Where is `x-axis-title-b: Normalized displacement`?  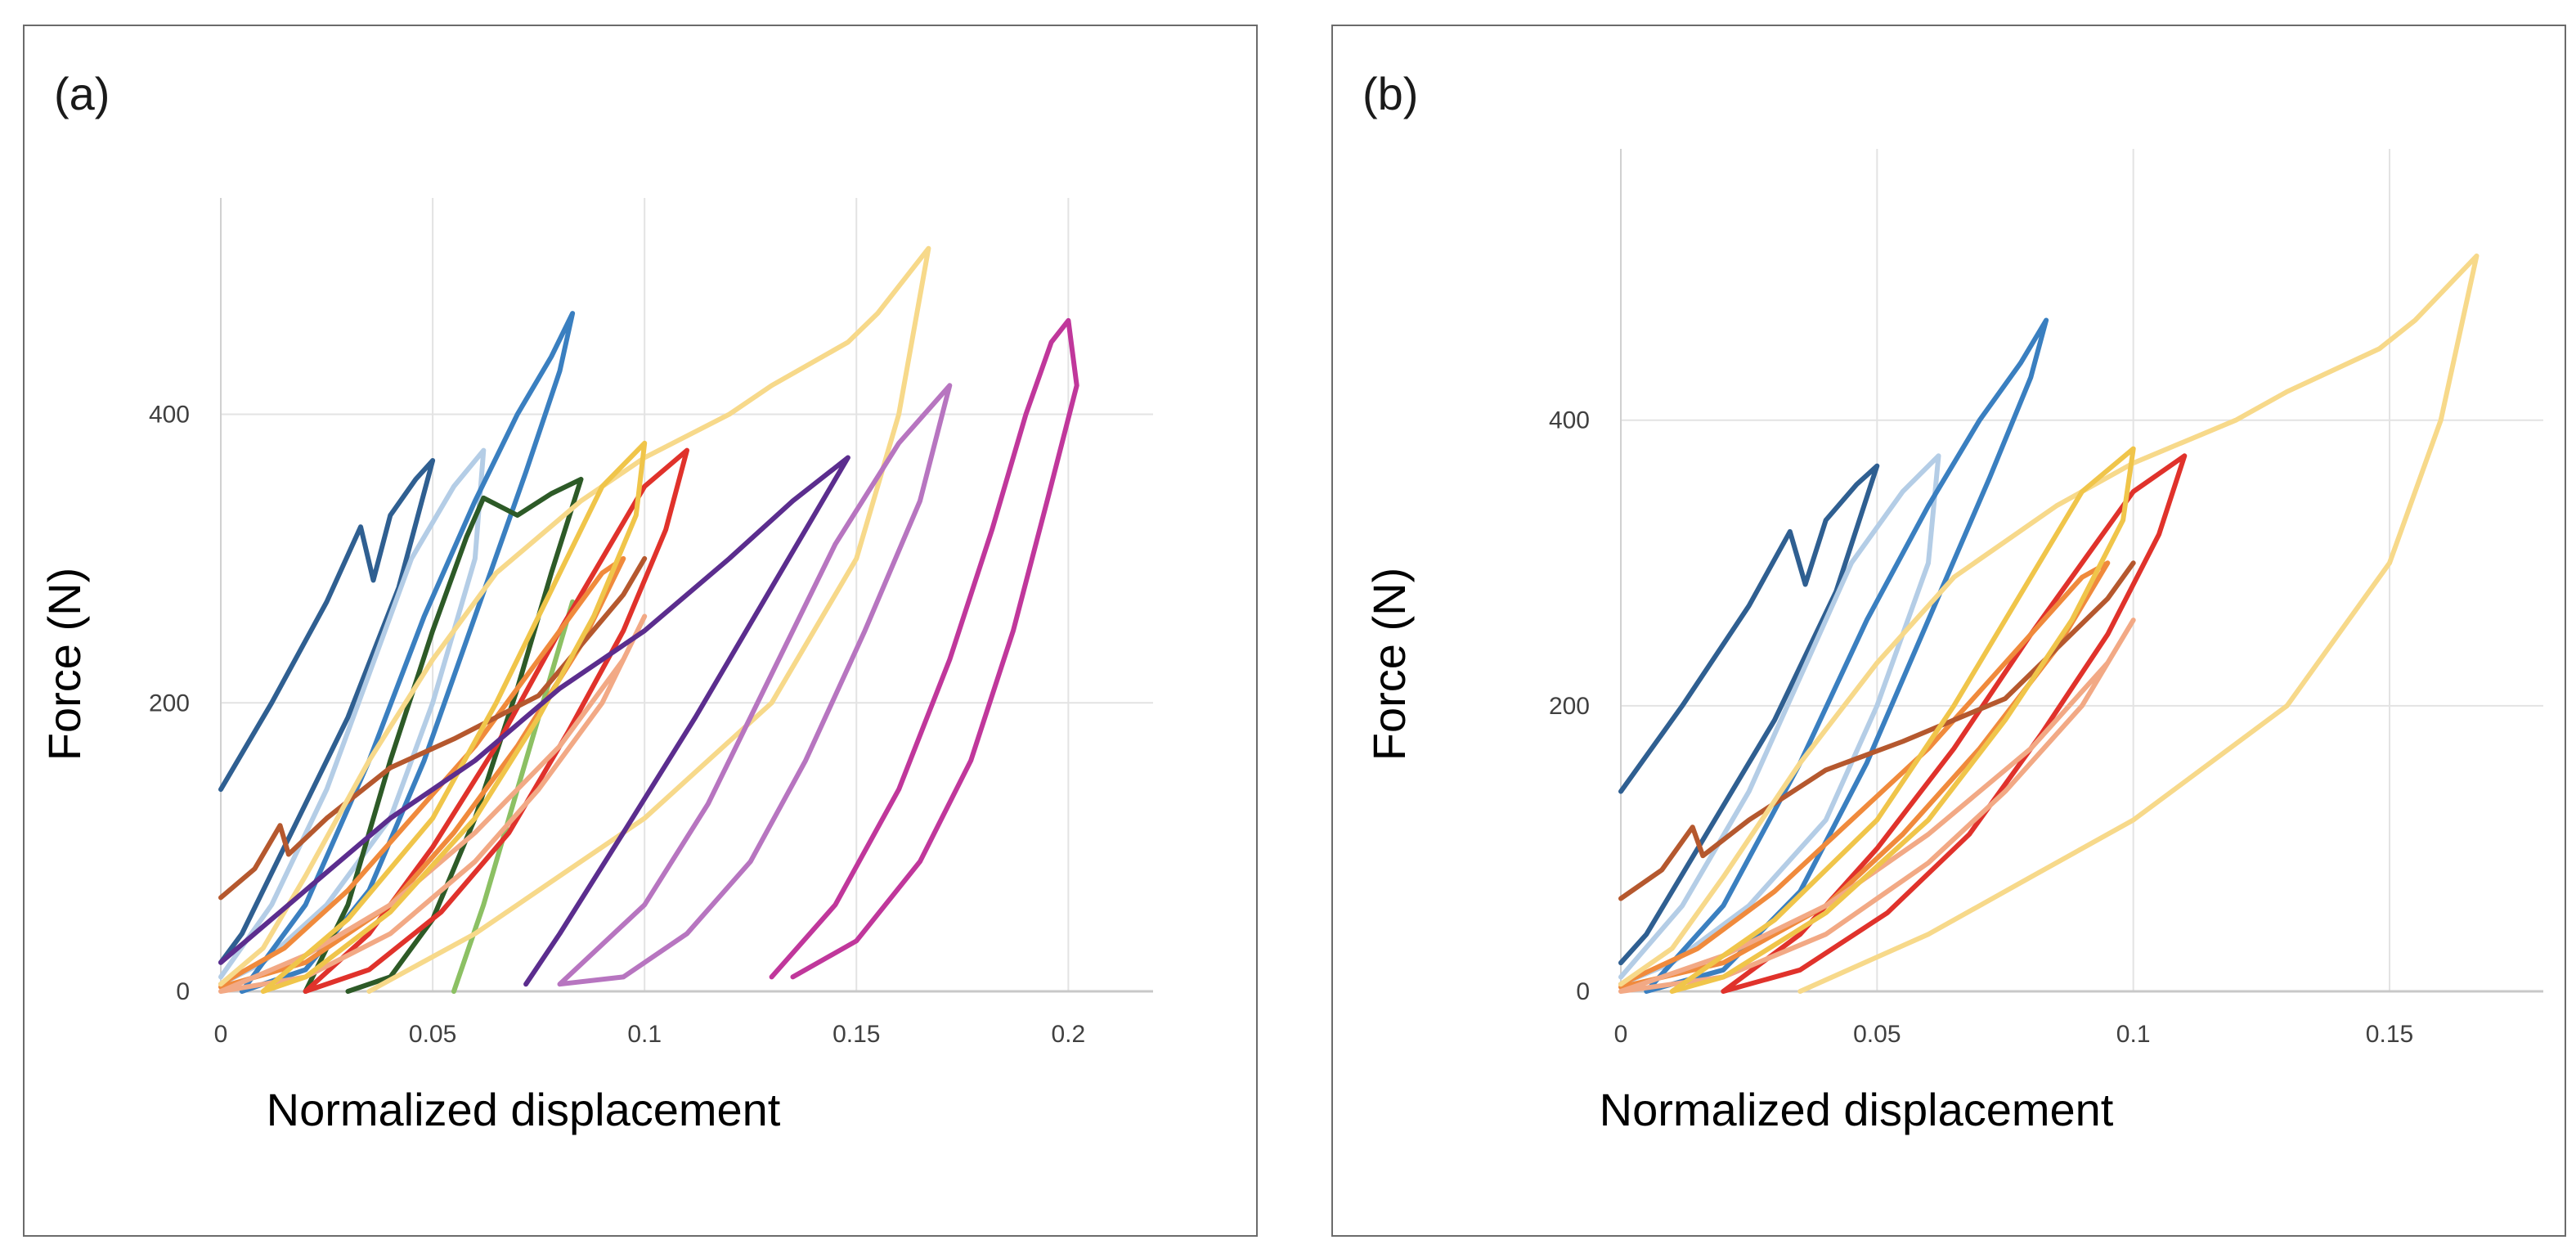
x-axis-title-b: Normalized displacement is located at coordinates (1857, 1109).